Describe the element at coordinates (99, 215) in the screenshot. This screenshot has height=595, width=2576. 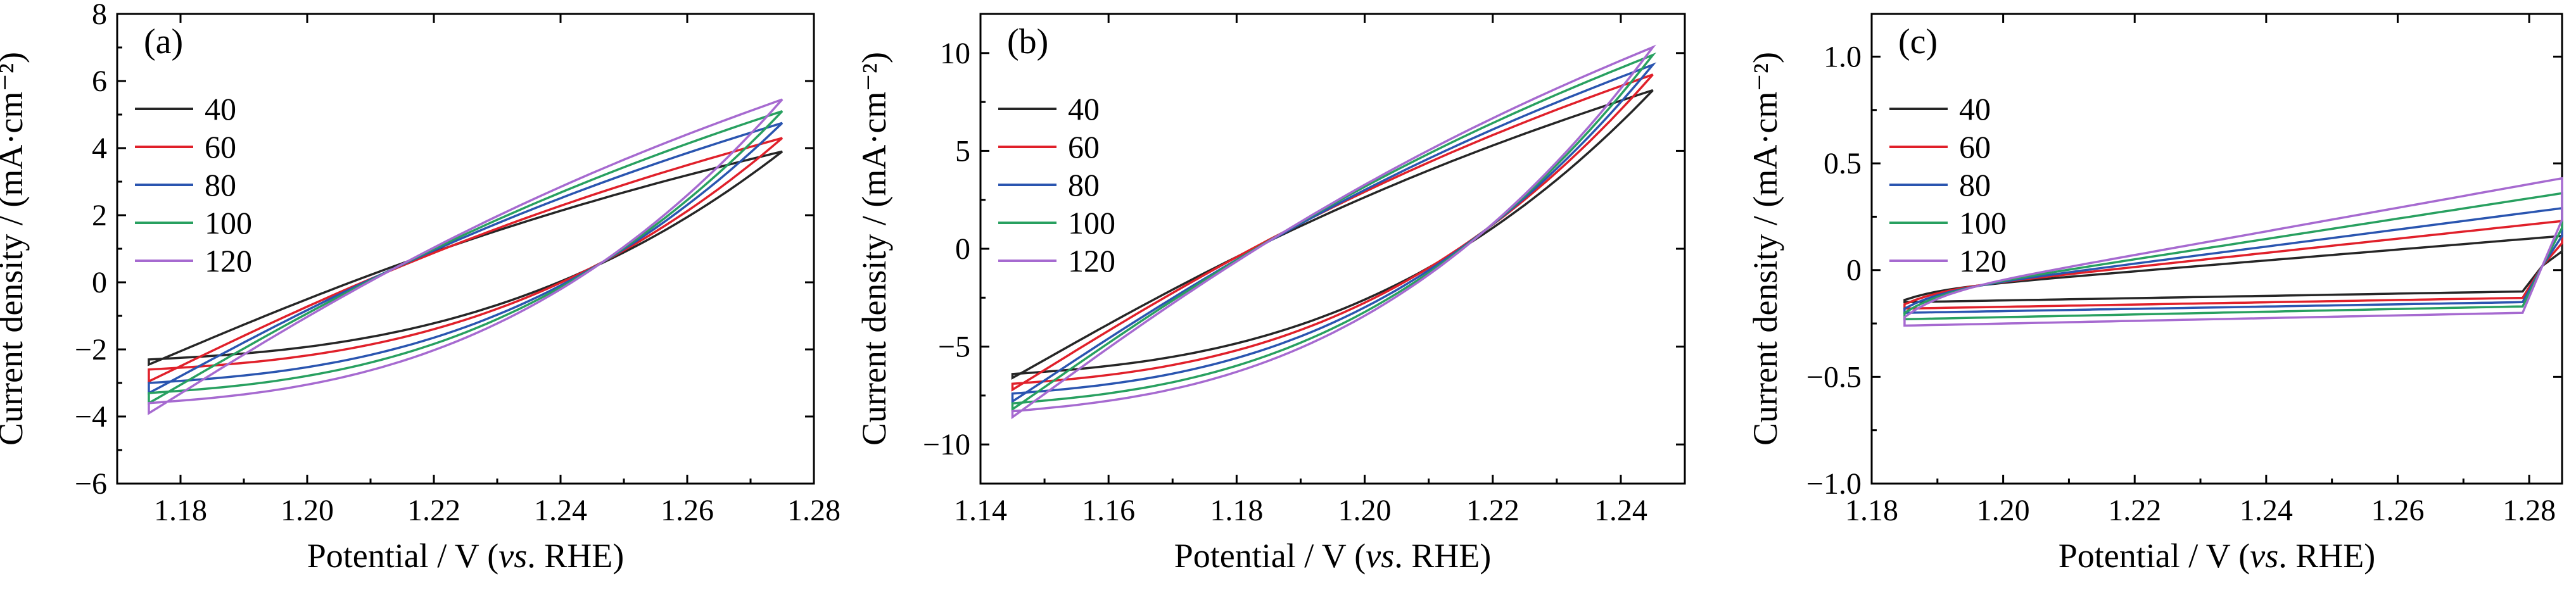
I see `y-tick-label: 2` at that location.